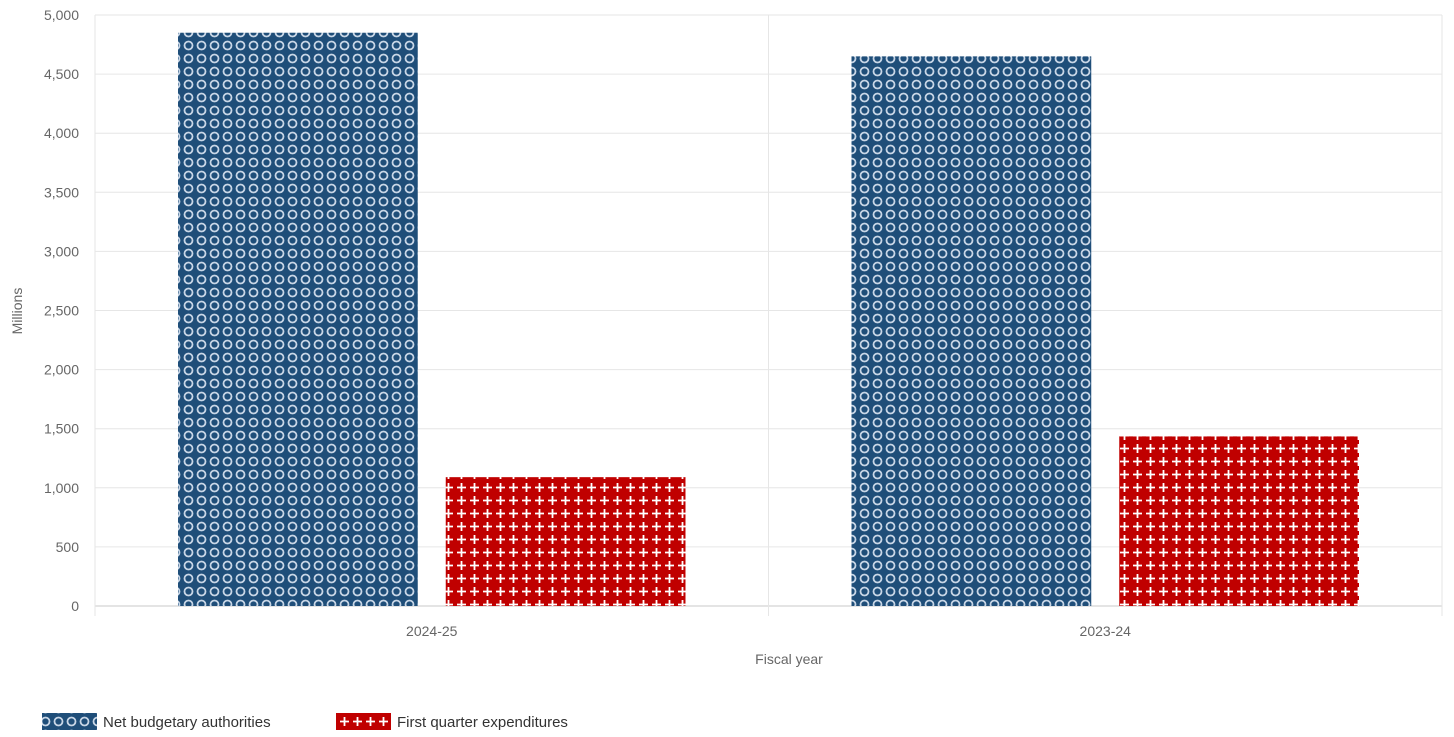 The height and width of the screenshot is (737, 1454). I want to click on x-tick-label: 2023-24, so click(1106, 631).